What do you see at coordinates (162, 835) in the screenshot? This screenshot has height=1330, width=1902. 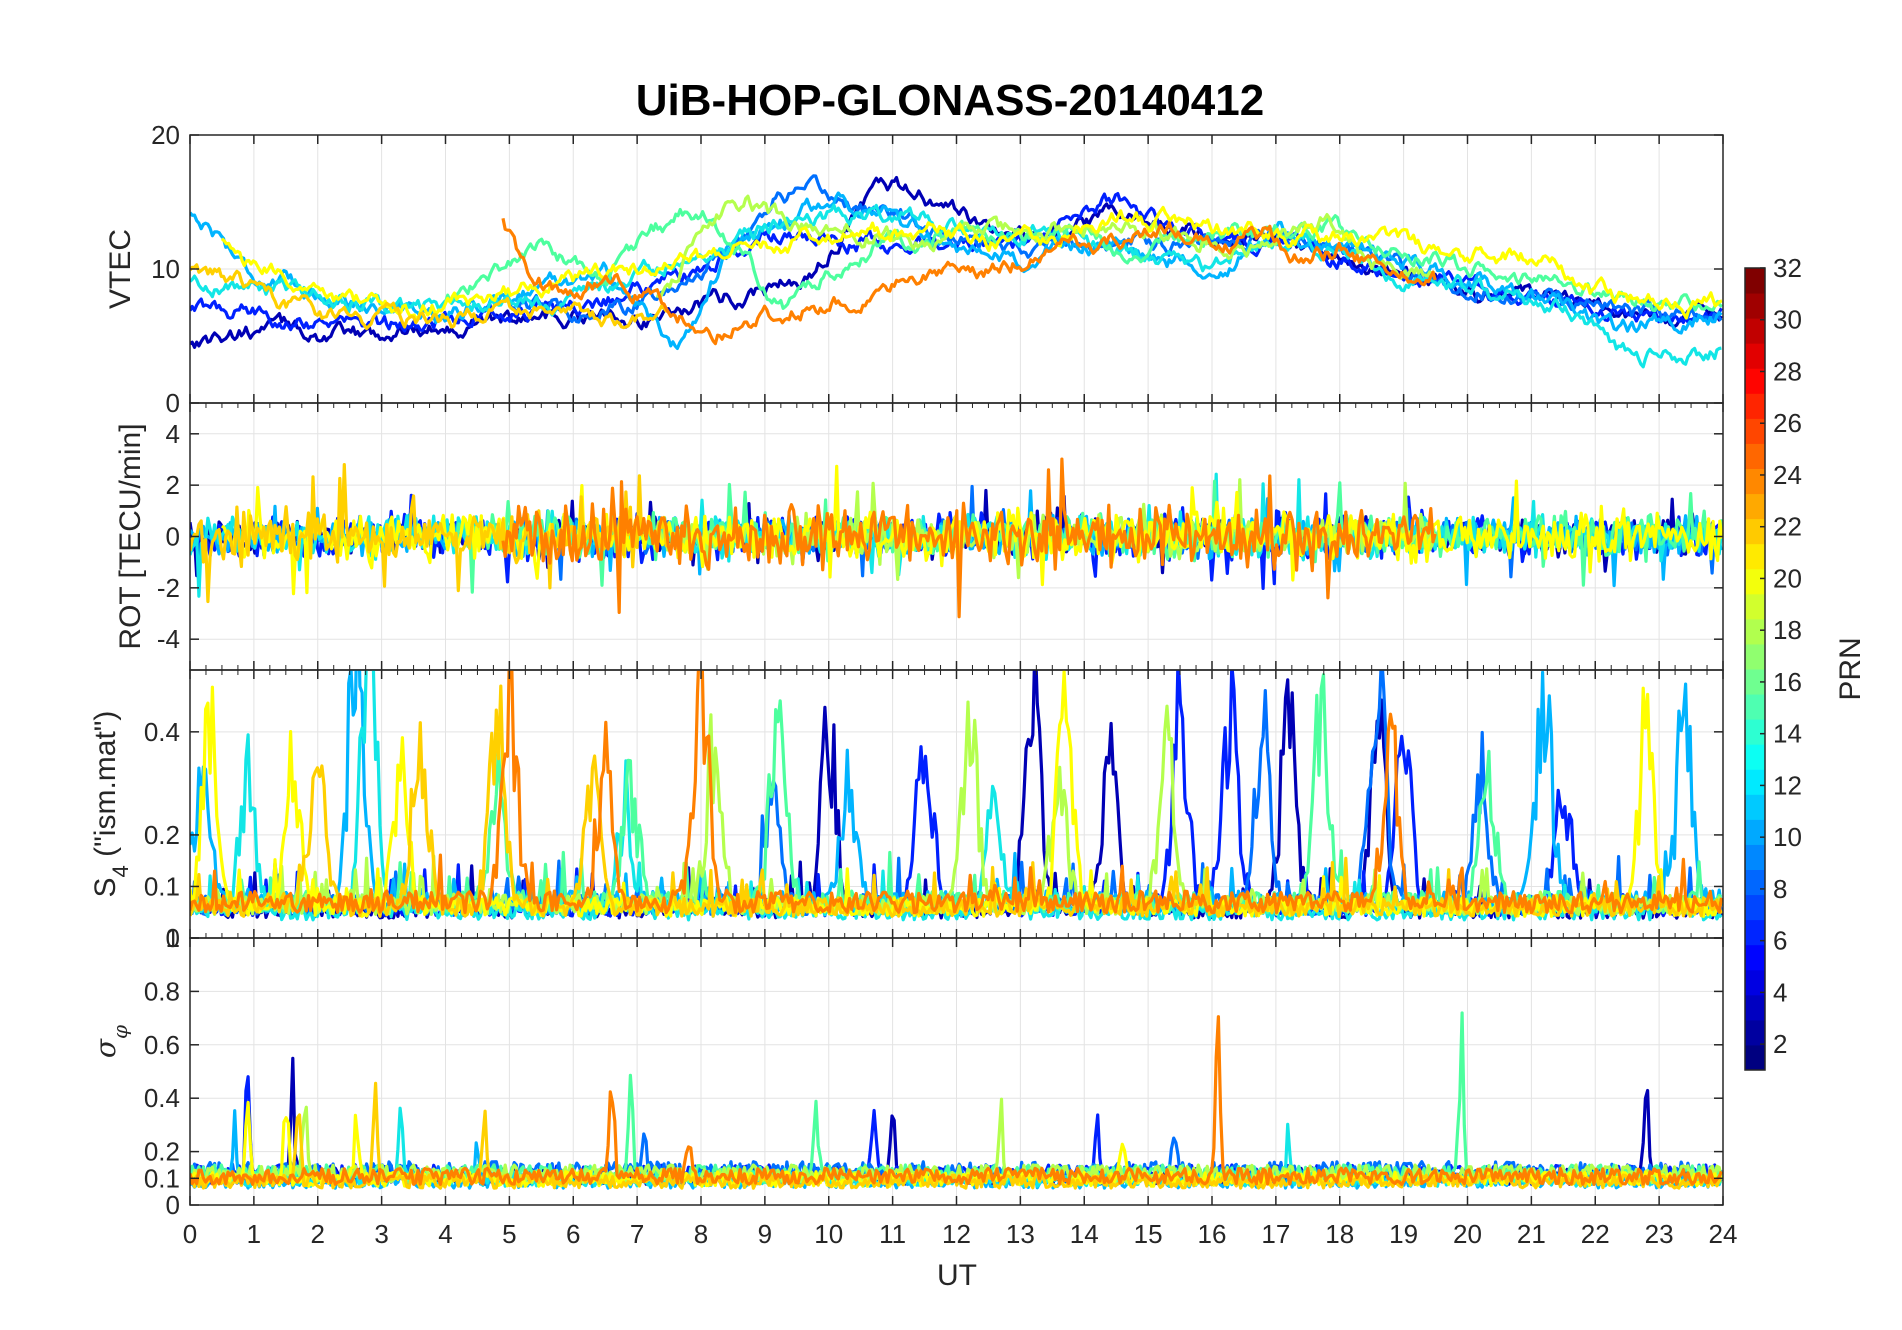 I see `ytick-label-s4: 0.2` at bounding box center [162, 835].